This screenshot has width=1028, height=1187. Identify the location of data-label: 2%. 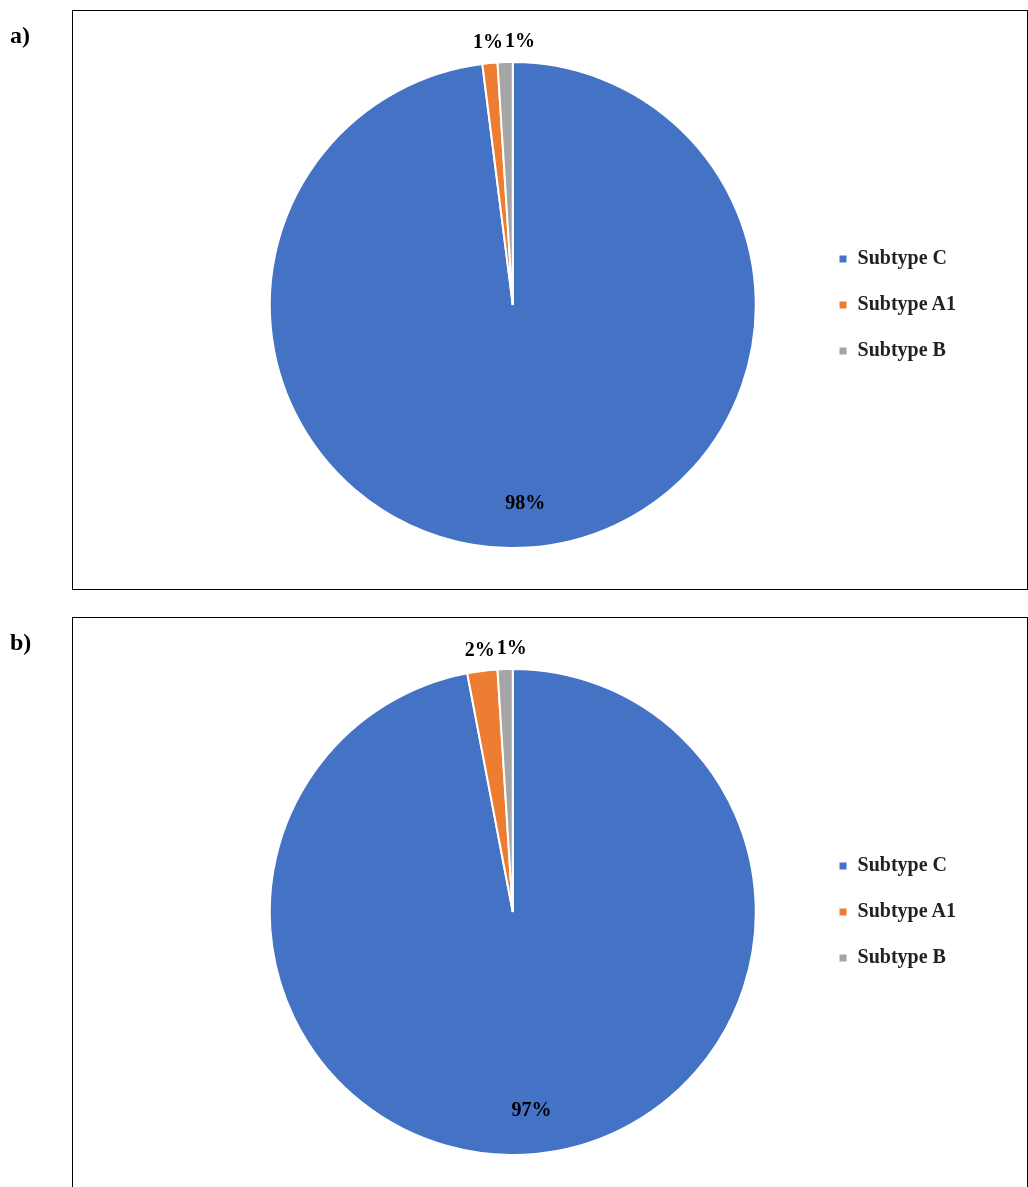
(479, 649).